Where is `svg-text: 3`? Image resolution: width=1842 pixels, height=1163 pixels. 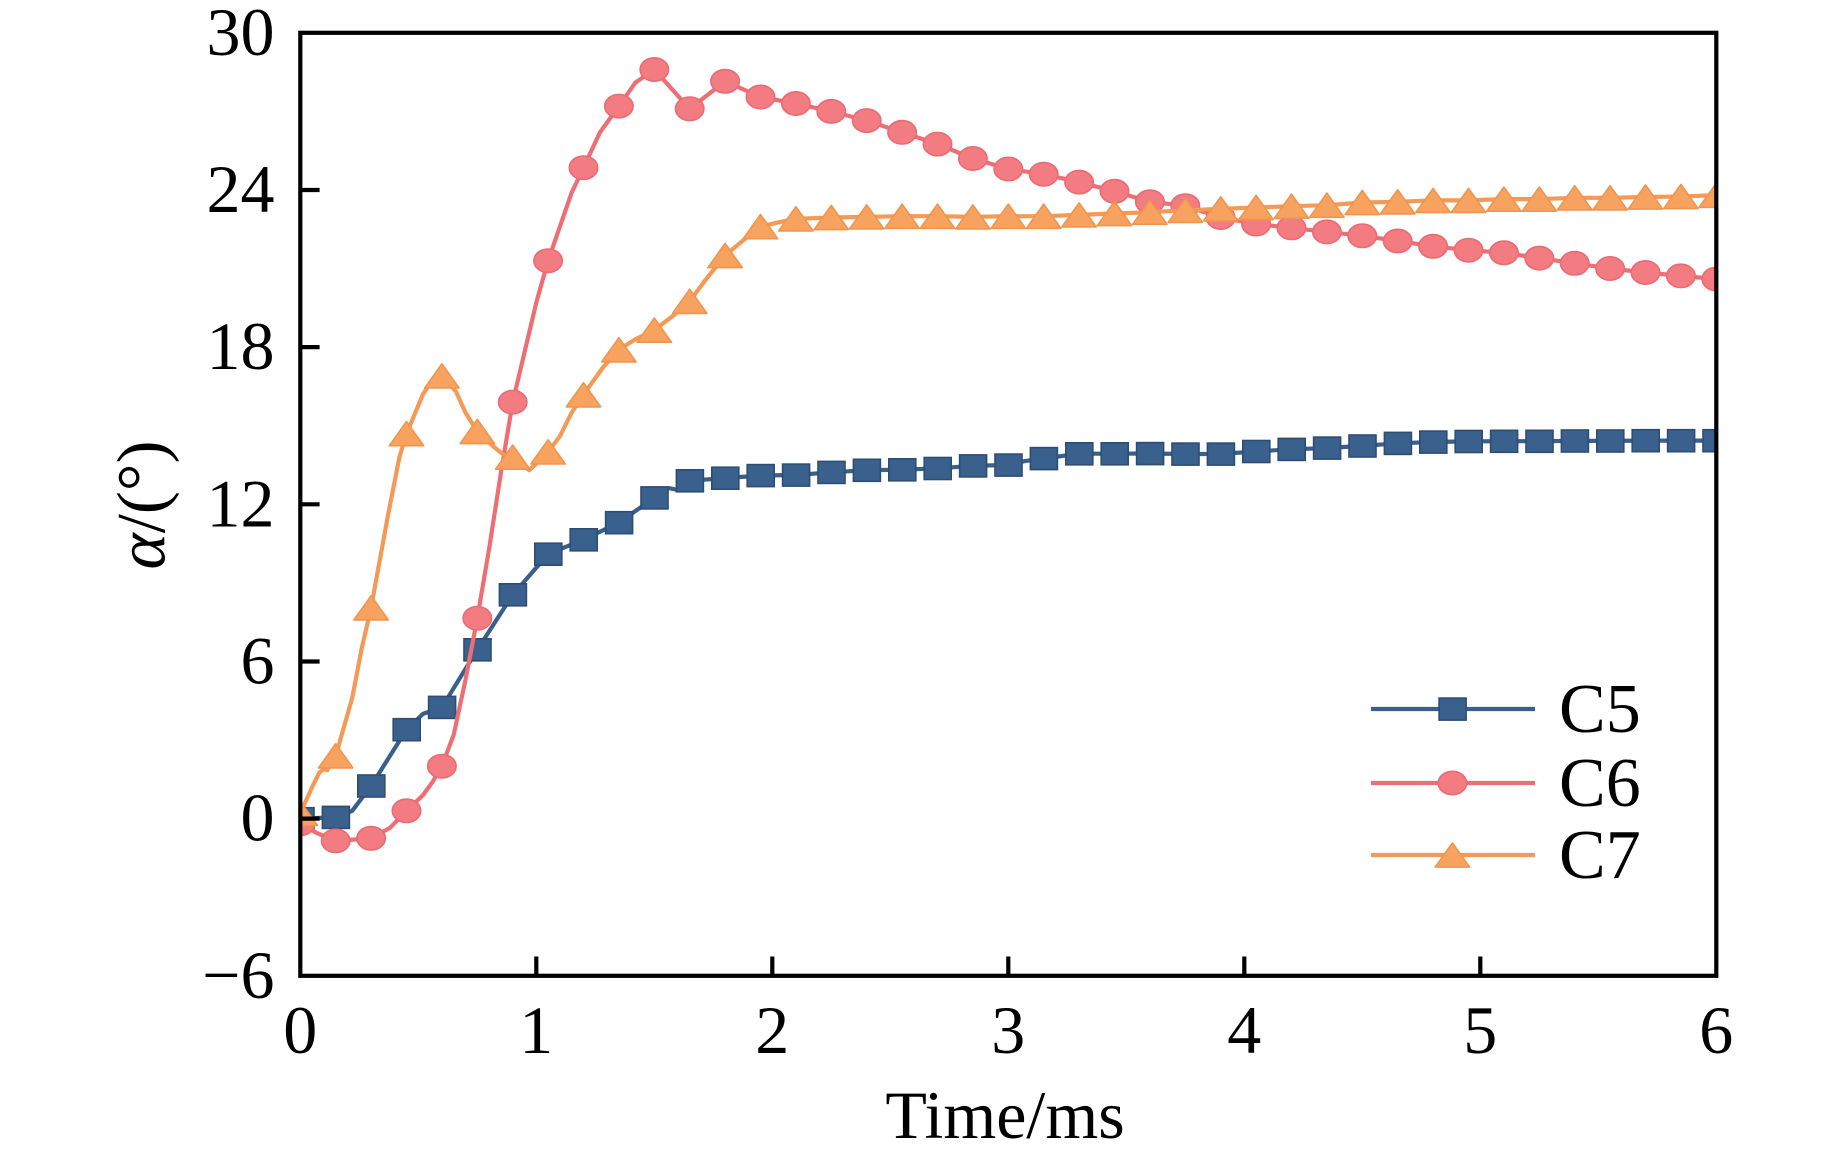 svg-text: 3 is located at coordinates (1008, 1030).